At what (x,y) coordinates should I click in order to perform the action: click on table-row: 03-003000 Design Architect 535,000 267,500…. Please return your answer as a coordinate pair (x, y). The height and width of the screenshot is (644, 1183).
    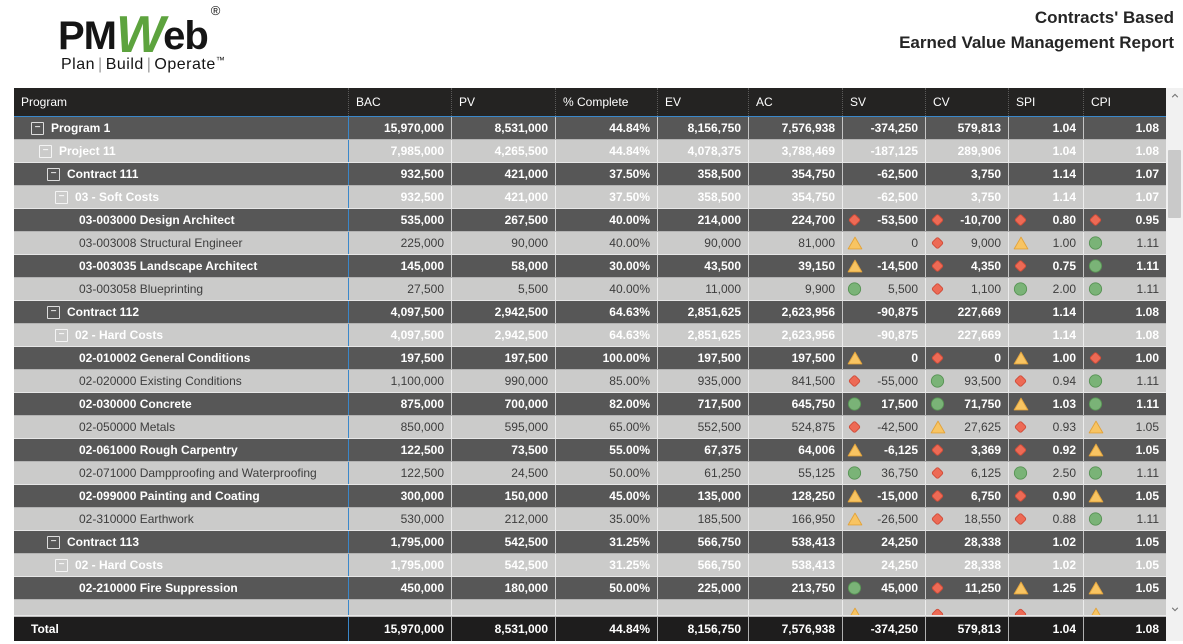
    Looking at the image, I should click on (590, 220).